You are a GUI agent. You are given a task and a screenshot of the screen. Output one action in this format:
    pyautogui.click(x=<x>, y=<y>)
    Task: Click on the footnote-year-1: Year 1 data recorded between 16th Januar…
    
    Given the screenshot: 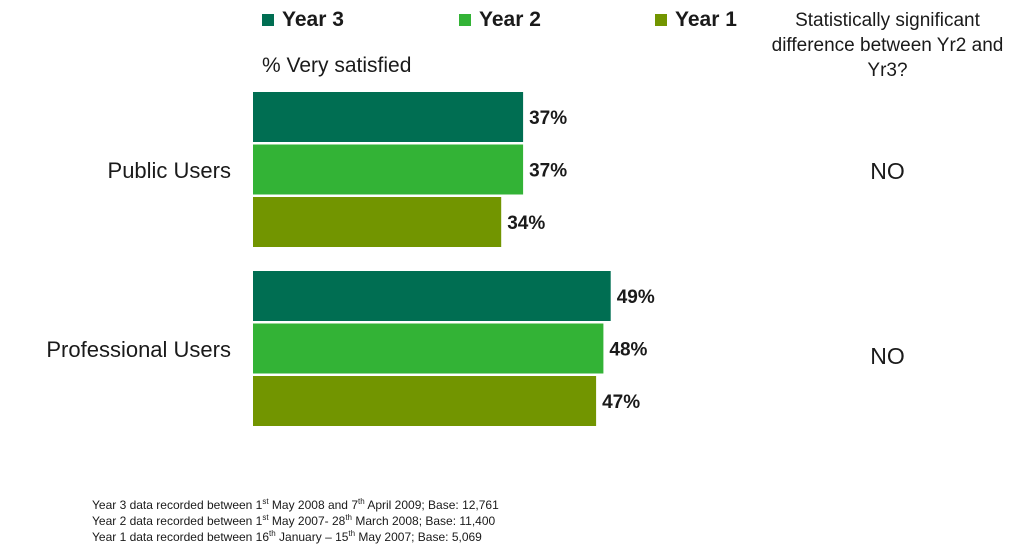 What is the action you would take?
    pyautogui.click(x=287, y=537)
    